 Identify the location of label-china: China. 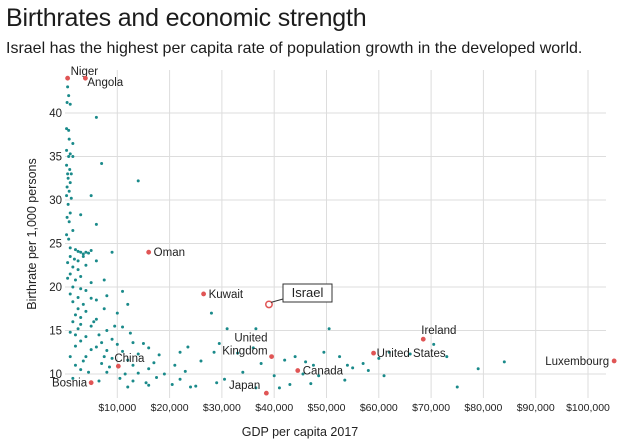
(129, 359).